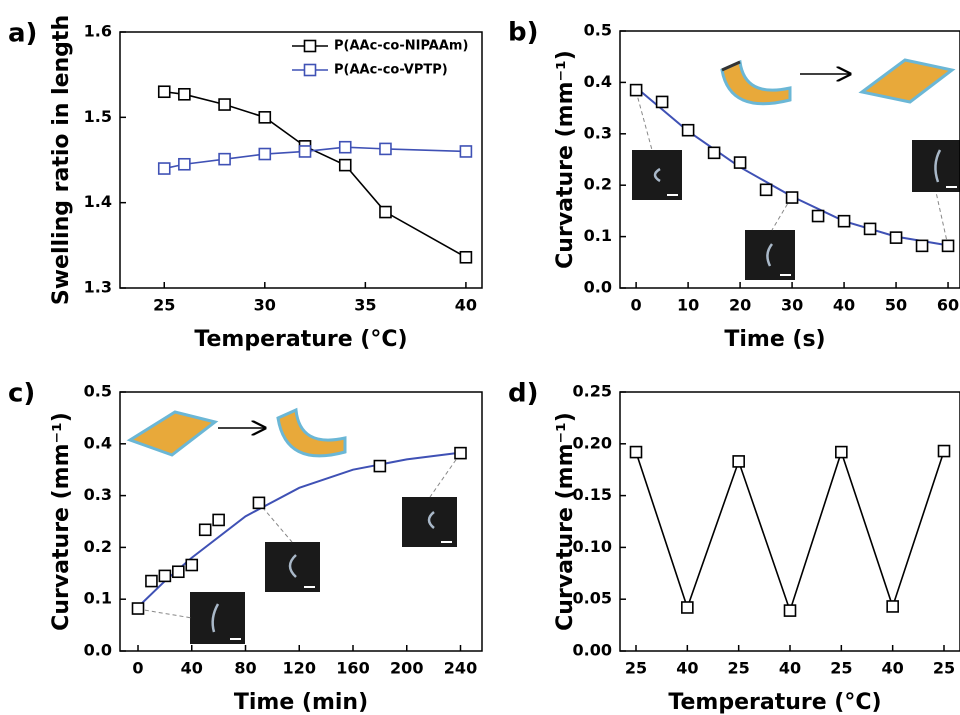 The width and height of the screenshot is (960, 715). I want to click on x-tick-label: 240, so click(460, 668).